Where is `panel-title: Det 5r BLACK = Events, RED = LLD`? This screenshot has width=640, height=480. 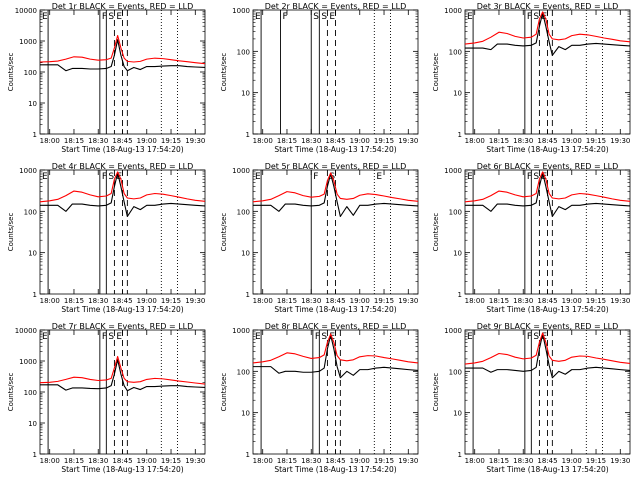 panel-title: Det 5r BLACK = Events, RED = LLD is located at coordinates (336, 166).